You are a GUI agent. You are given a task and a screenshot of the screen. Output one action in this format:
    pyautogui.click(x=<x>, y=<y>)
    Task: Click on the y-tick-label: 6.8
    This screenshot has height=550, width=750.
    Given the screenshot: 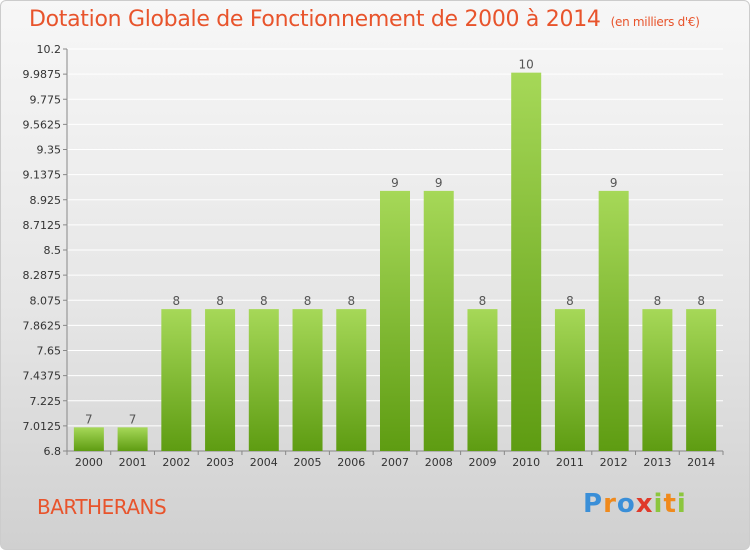 What is the action you would take?
    pyautogui.click(x=53, y=451)
    